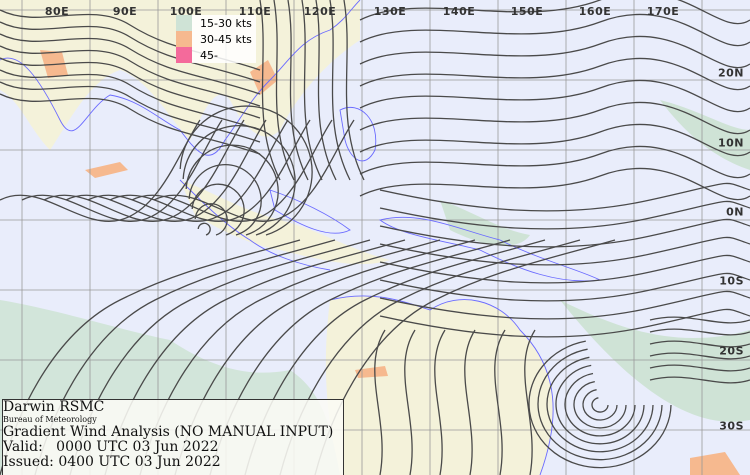 The image size is (750, 475). I want to click on agency-name: Bureau of Meteorology, so click(50, 419).